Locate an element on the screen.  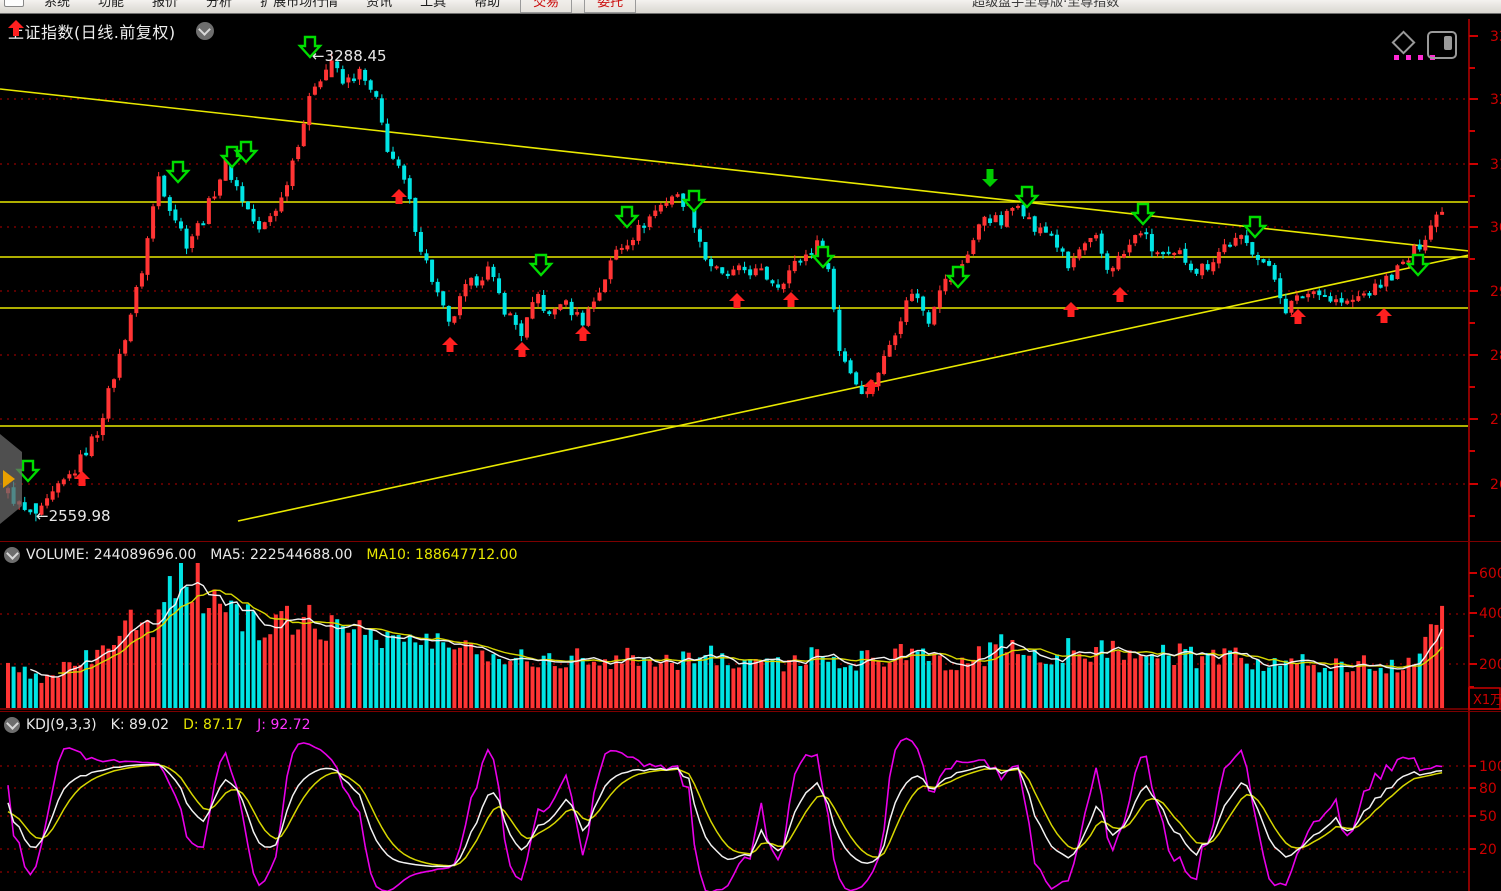
svg-text: 600 is located at coordinates (1490, 574).